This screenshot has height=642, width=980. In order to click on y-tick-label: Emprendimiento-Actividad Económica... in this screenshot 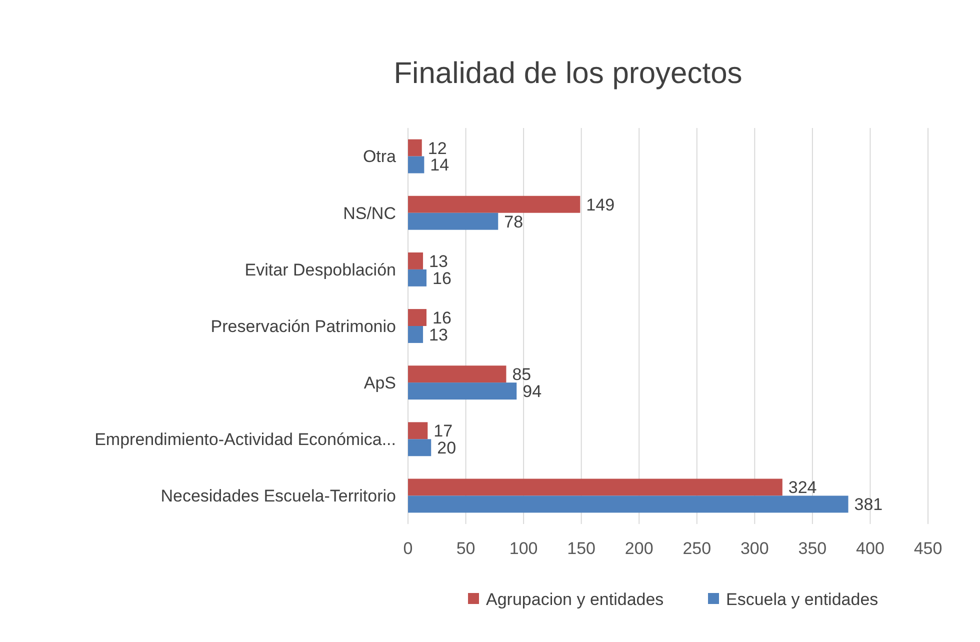, I will do `click(245, 440)`.